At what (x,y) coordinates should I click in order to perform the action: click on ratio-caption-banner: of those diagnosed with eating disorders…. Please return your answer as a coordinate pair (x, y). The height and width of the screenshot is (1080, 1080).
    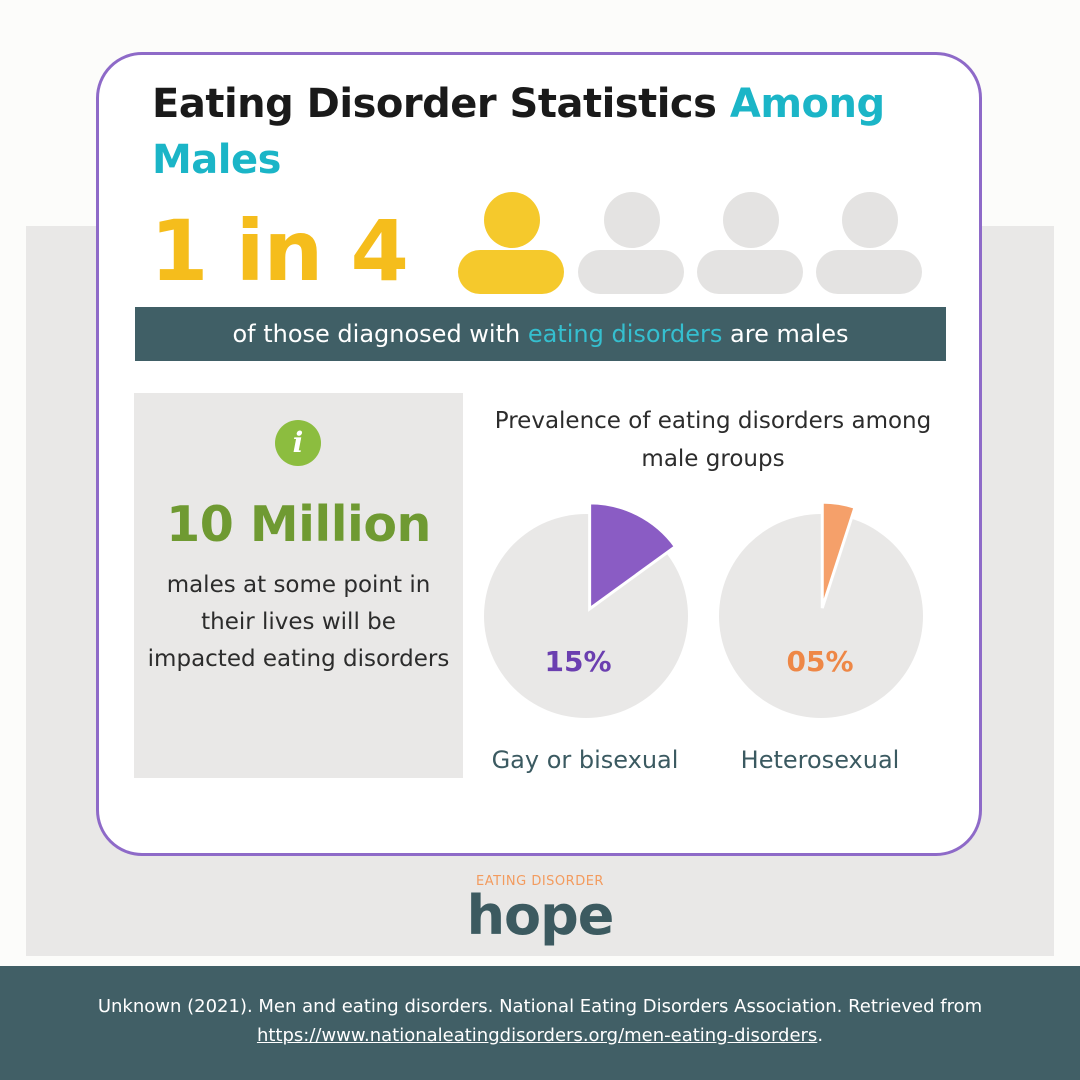
    Looking at the image, I should click on (540, 334).